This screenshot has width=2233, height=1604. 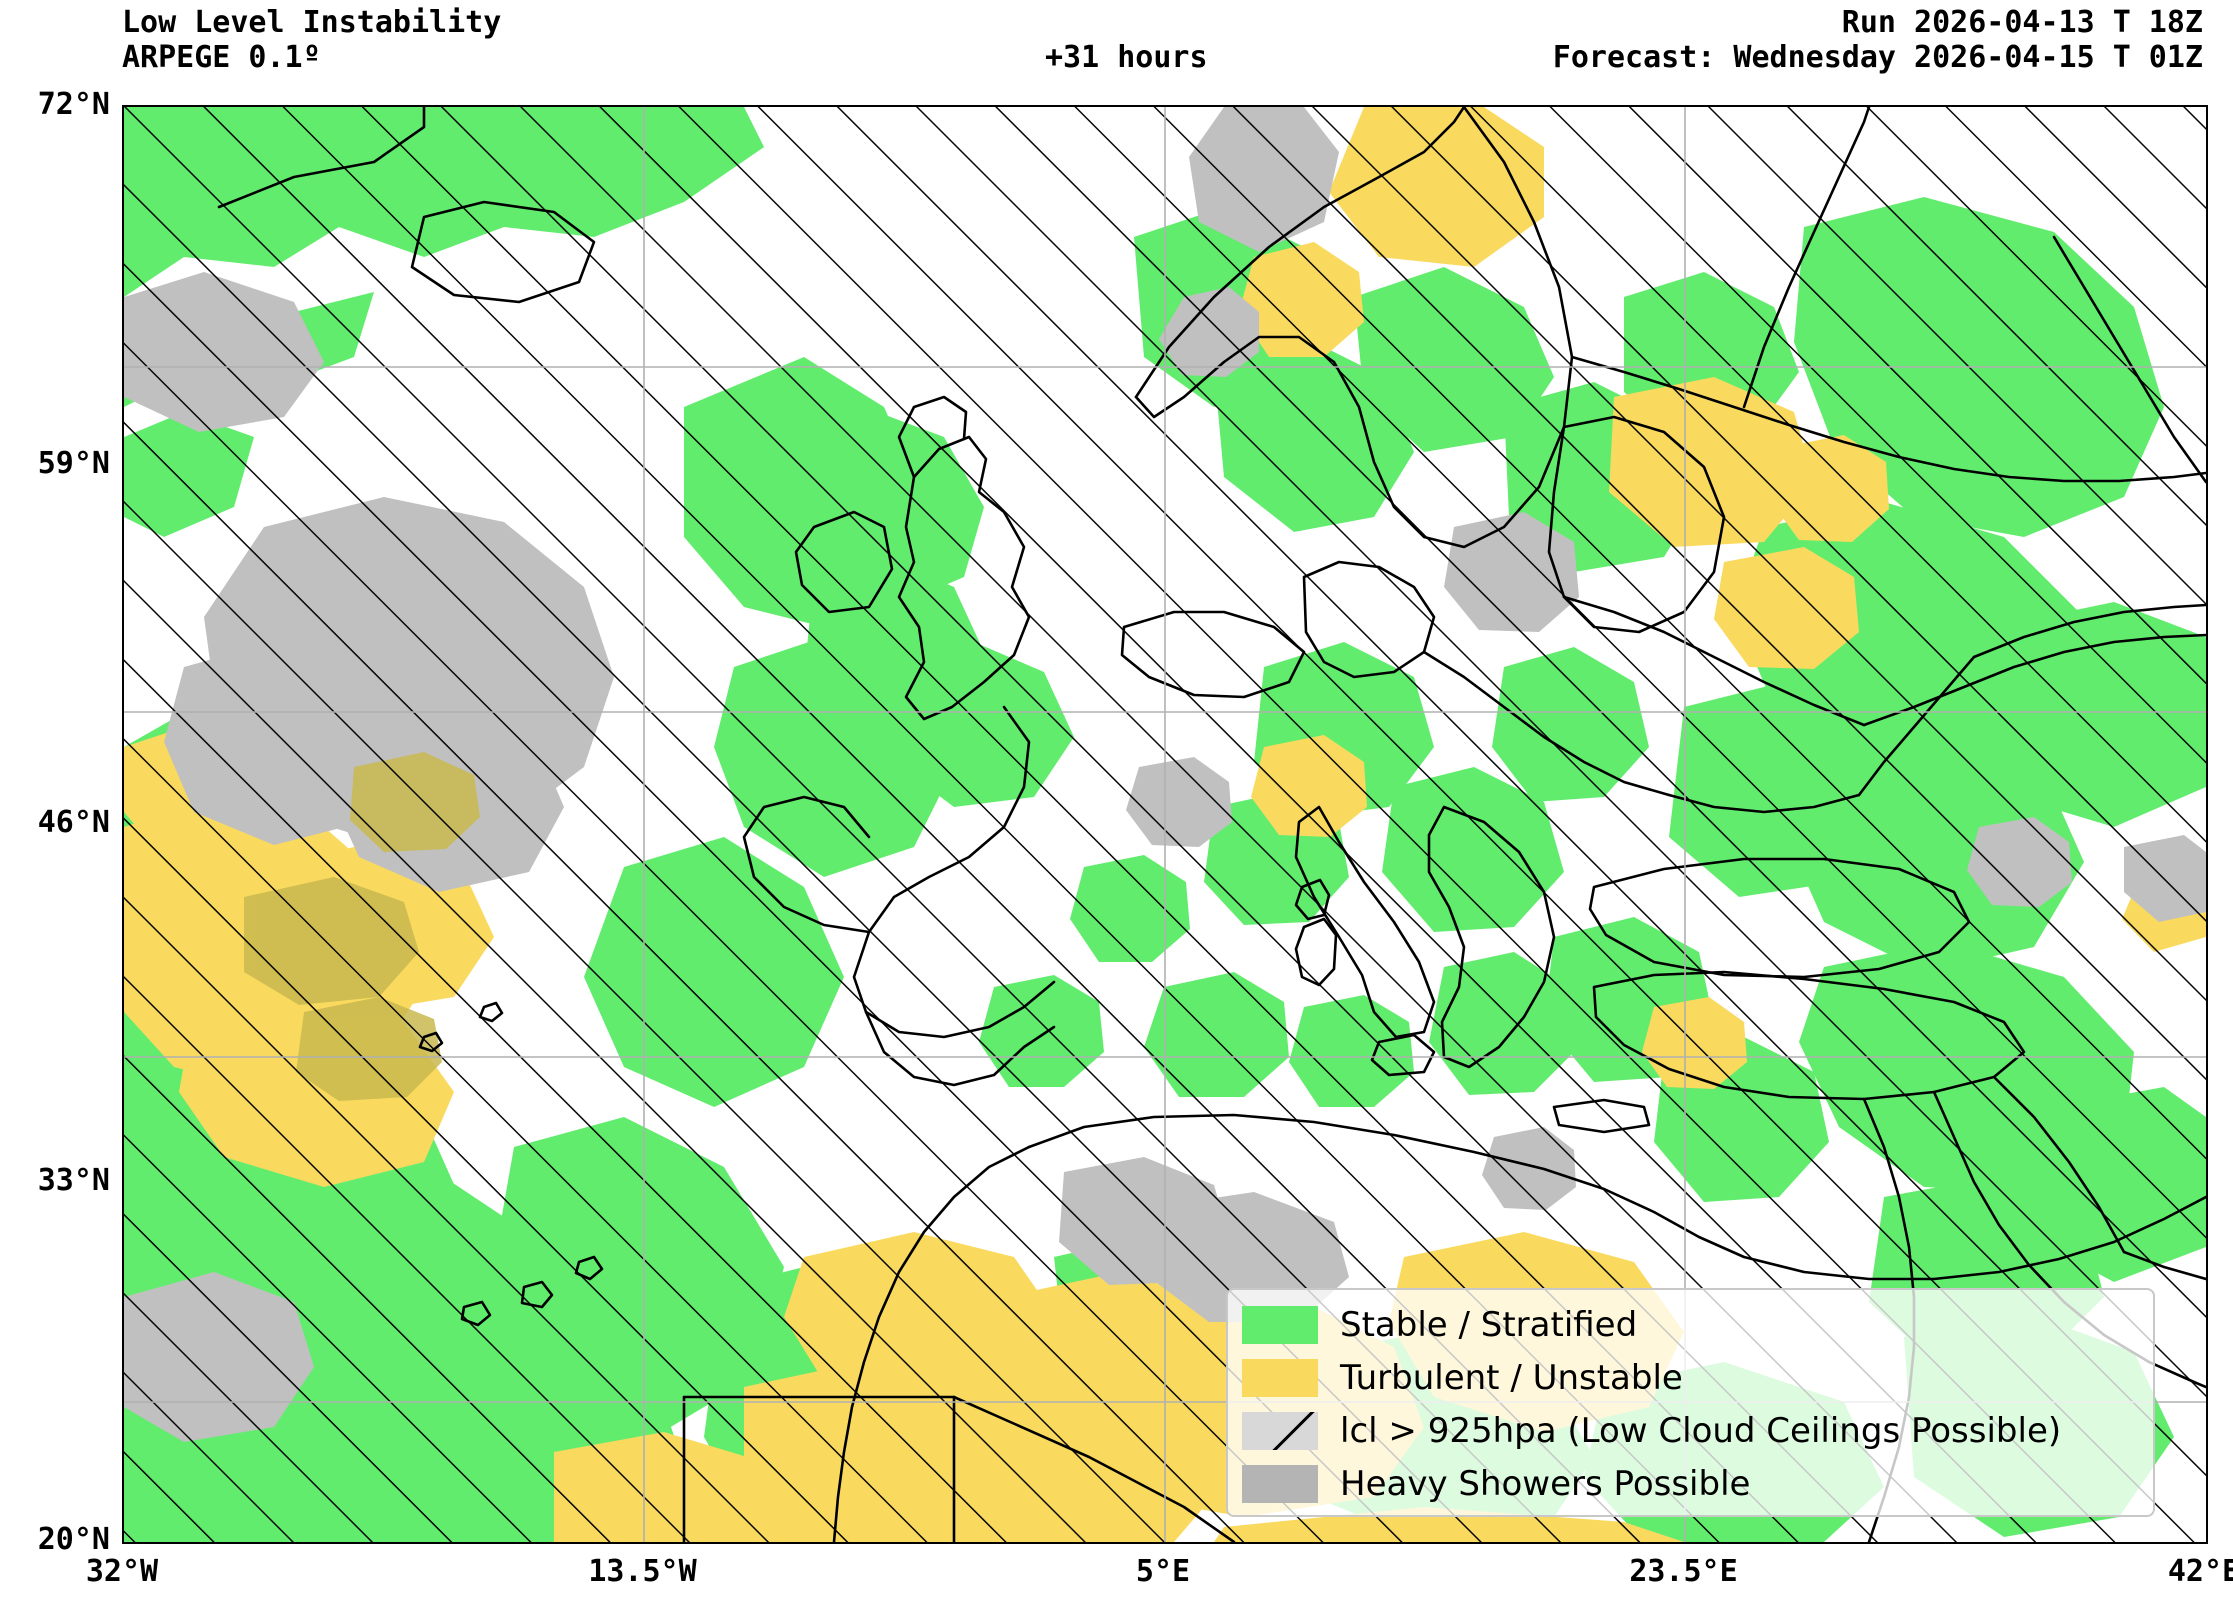 What do you see at coordinates (1683, 1571) in the screenshot?
I see `lon-tick-label-3: 23.5°E` at bounding box center [1683, 1571].